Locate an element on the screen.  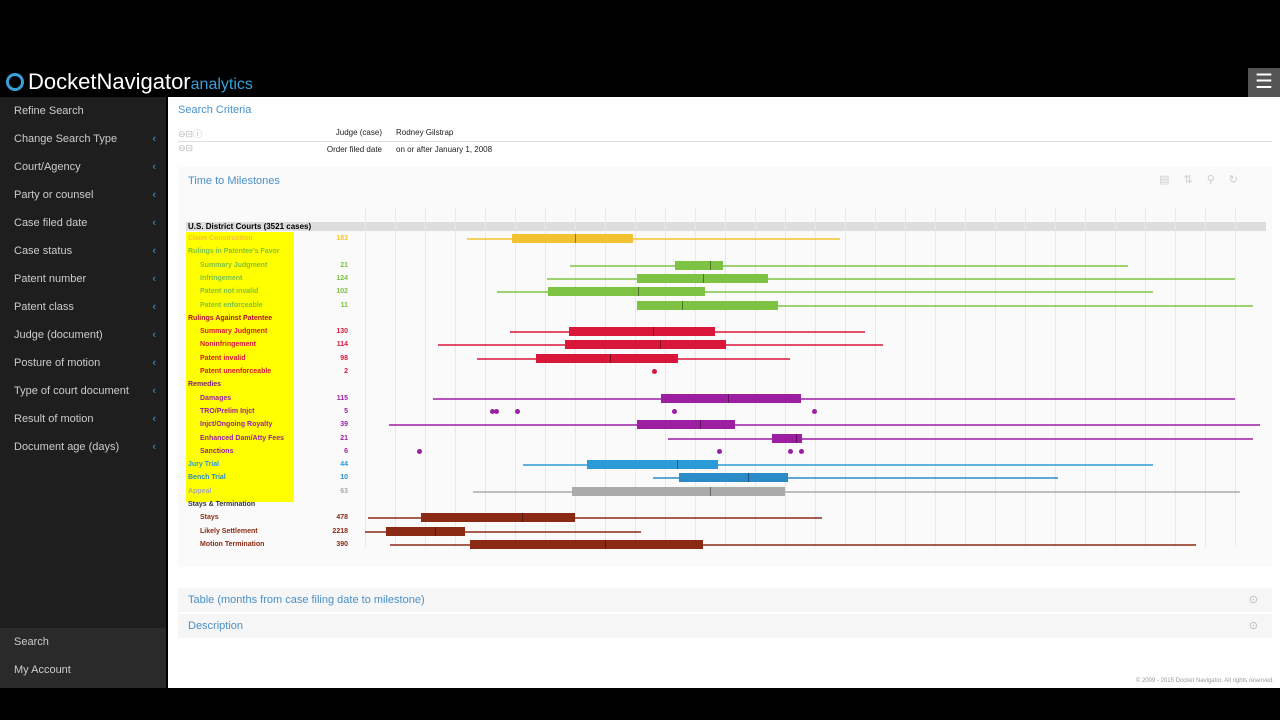
logo-sub: analytics is located at coordinates (221, 84).